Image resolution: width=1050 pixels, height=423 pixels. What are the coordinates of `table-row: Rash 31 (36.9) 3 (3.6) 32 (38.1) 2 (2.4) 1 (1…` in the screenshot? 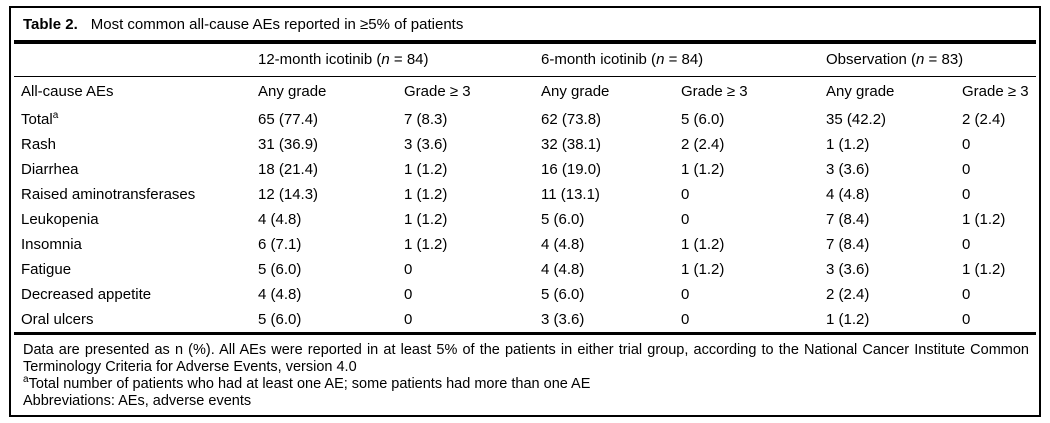 It's located at (525, 144).